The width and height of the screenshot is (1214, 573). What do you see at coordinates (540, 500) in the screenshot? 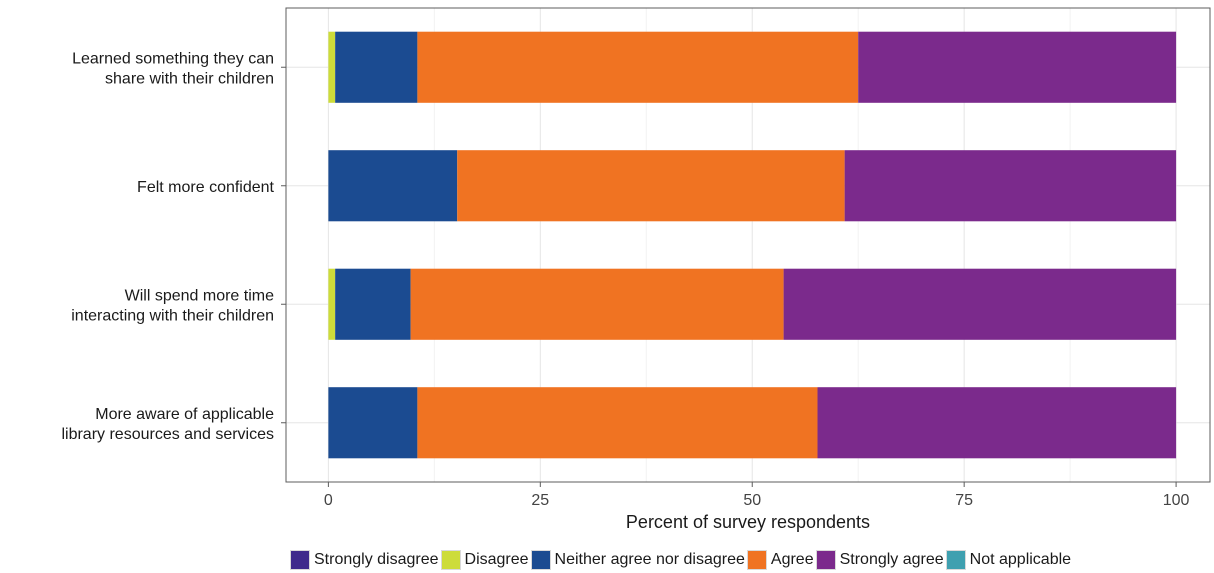
I see `x-tick-label: 25` at bounding box center [540, 500].